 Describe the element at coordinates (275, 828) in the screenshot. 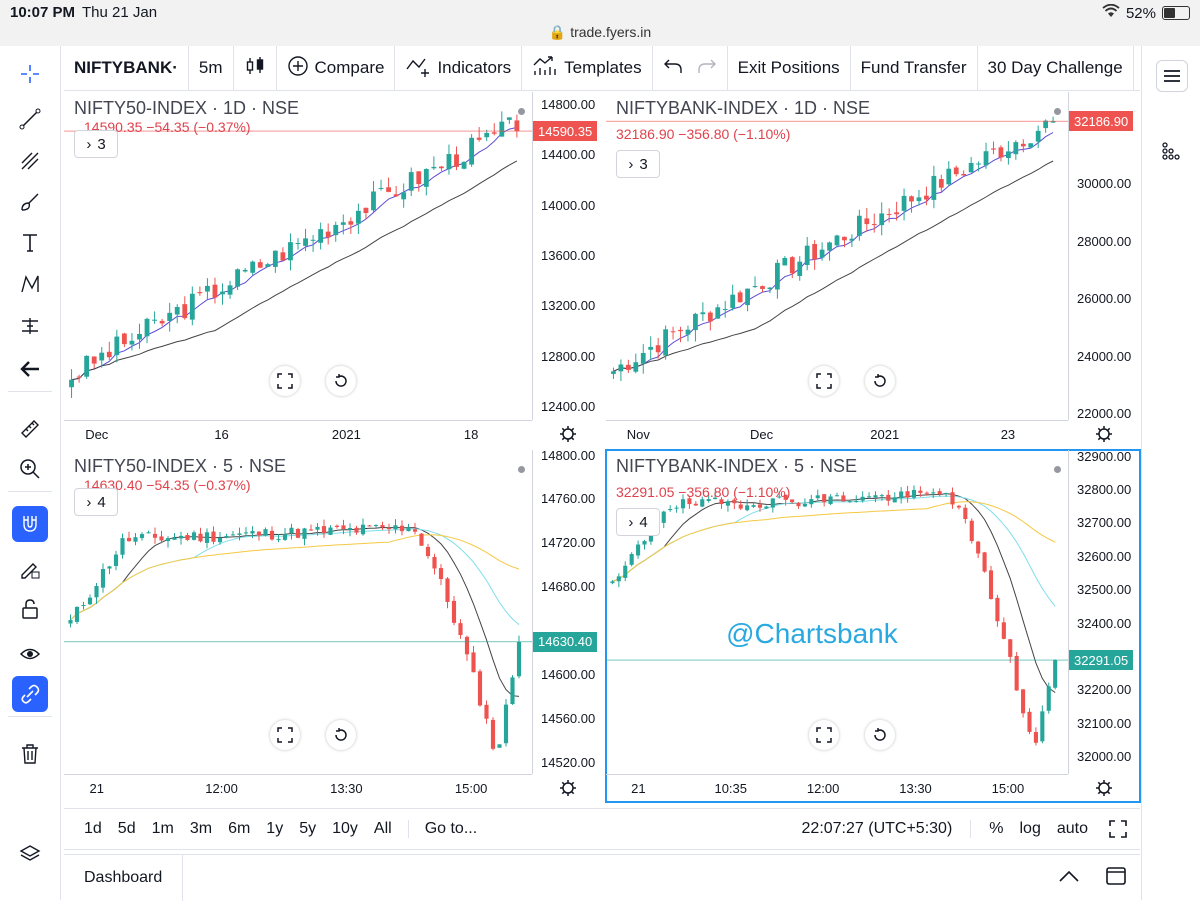

I see `range-1y: 1y` at that location.